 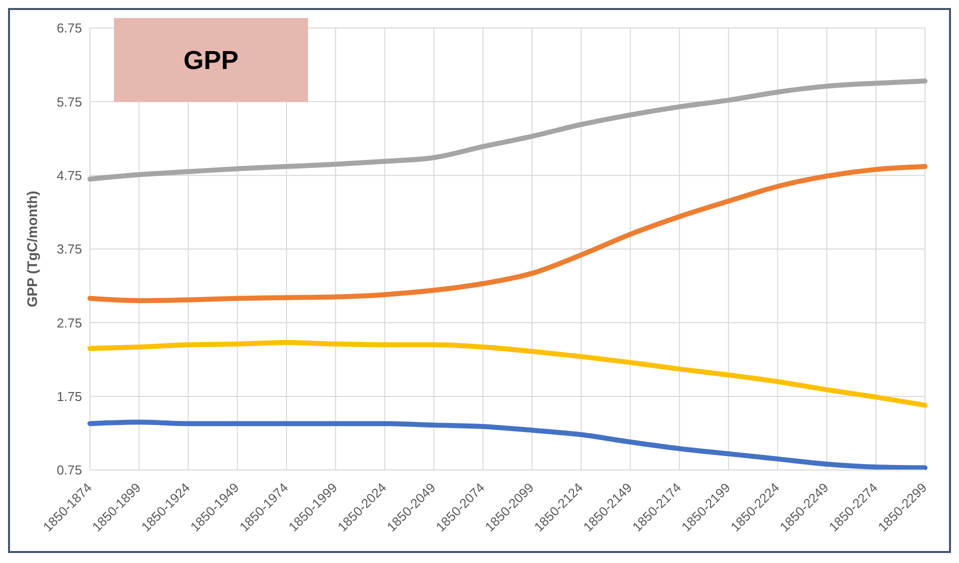 I want to click on y-tick-label: 4.75, so click(x=69, y=175).